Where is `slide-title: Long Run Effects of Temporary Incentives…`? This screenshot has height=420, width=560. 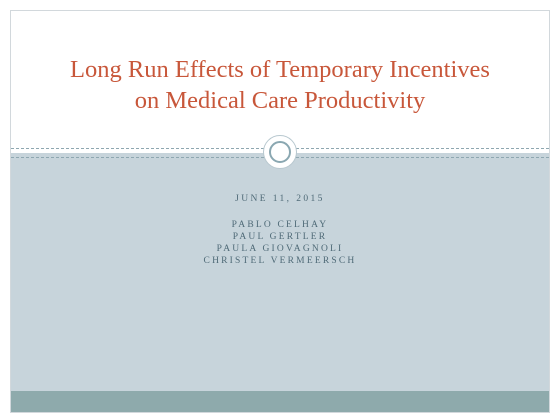 slide-title: Long Run Effects of Temporary Incentives… is located at coordinates (280, 82).